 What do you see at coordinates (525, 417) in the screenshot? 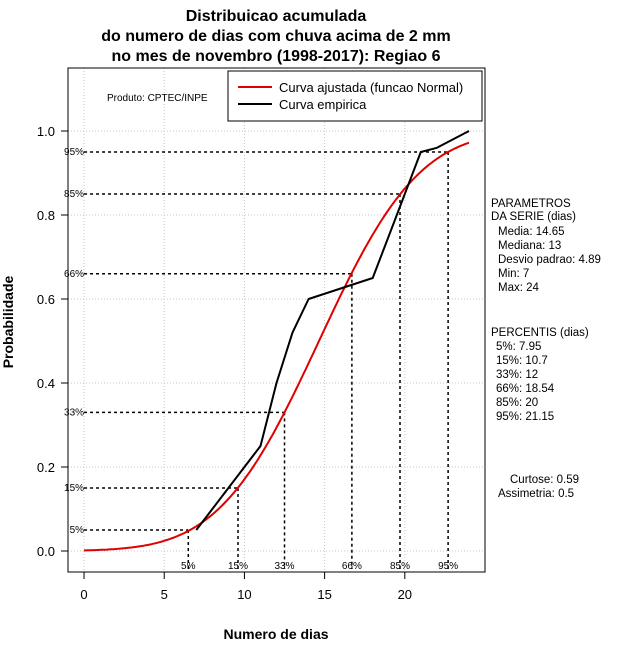
I see `percentil-95: 95%: 21.15` at bounding box center [525, 417].